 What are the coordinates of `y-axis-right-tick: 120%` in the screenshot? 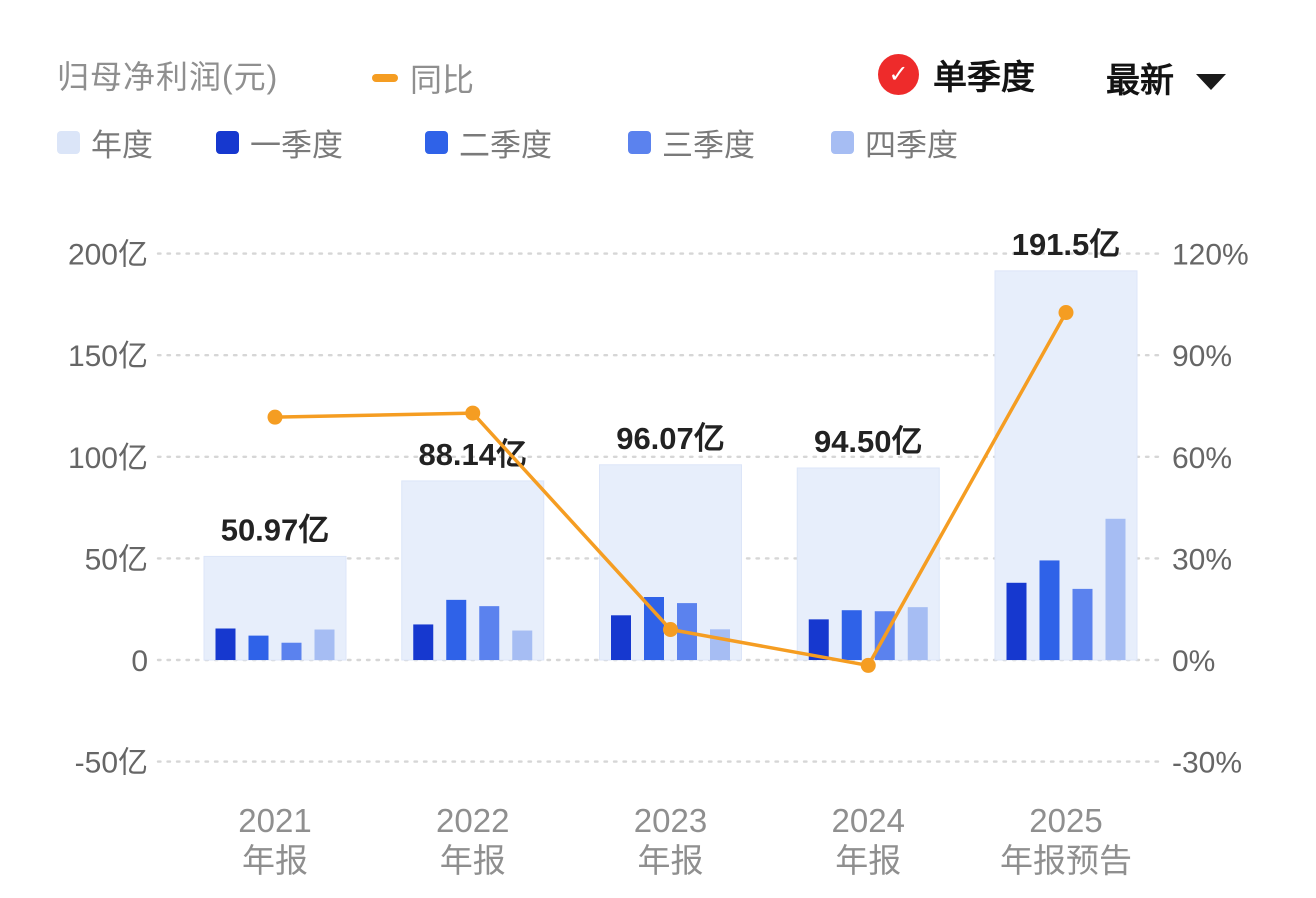 It's located at (1210, 255).